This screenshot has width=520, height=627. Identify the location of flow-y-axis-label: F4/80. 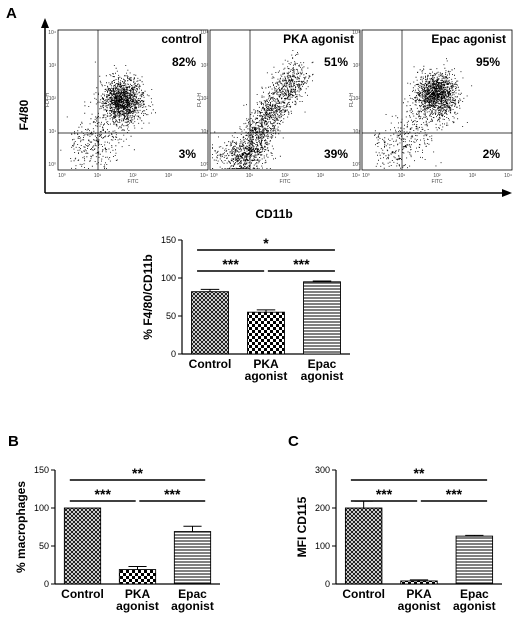
(24, 114).